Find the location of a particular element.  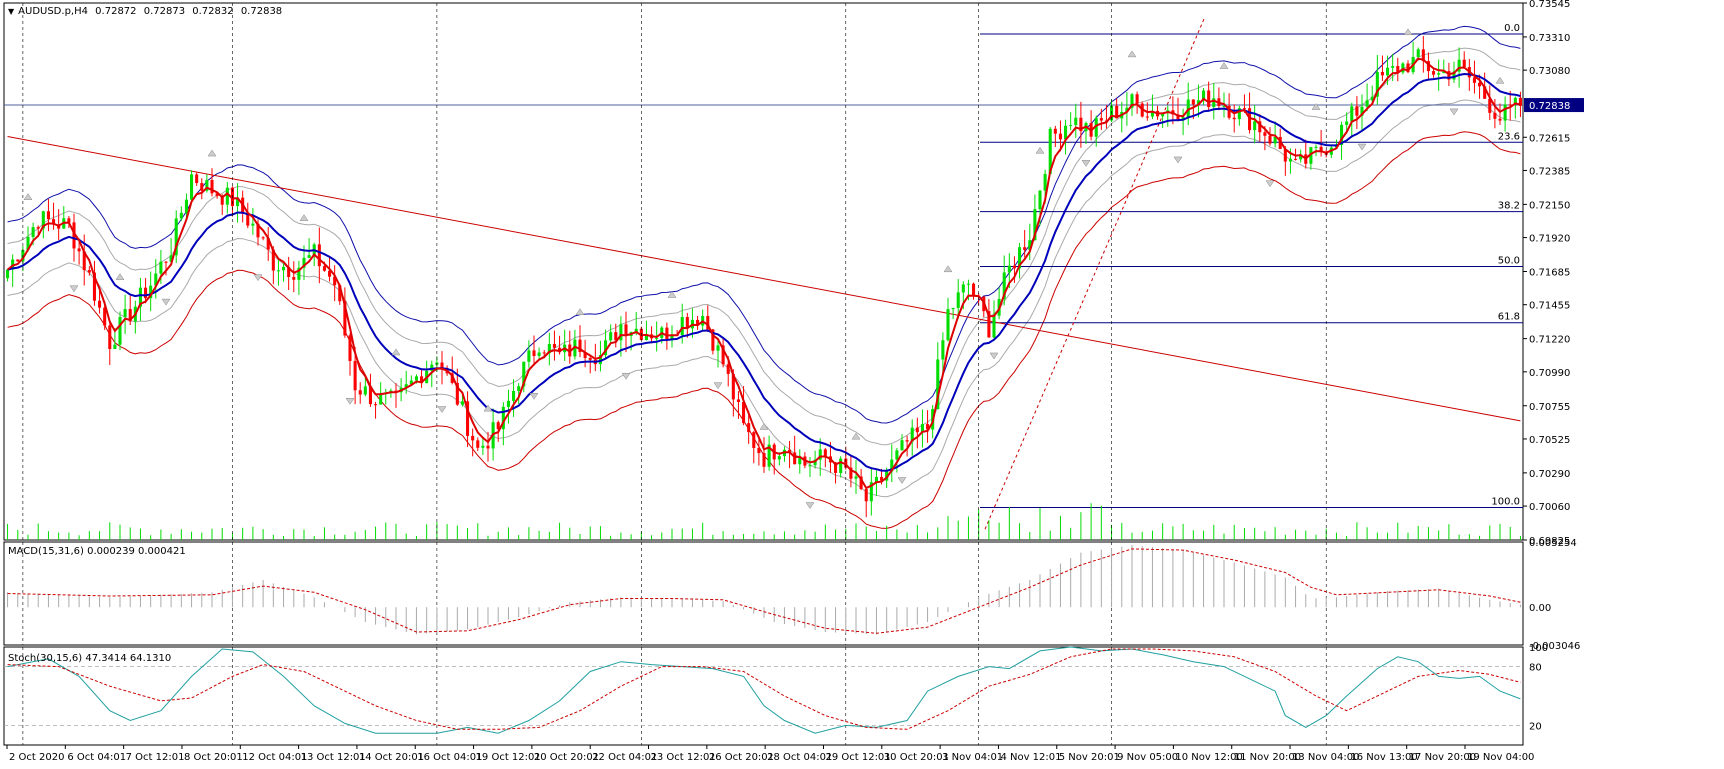

price-tick-label: 0.70290 is located at coordinates (1549, 474).